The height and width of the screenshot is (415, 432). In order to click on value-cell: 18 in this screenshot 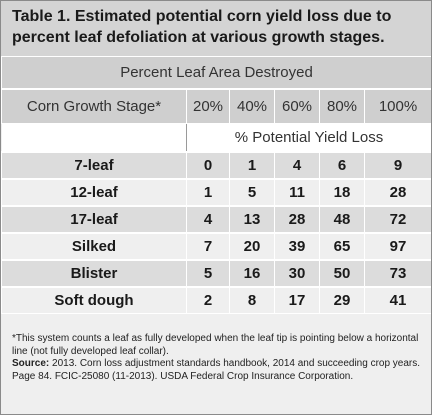, I will do `click(342, 192)`.